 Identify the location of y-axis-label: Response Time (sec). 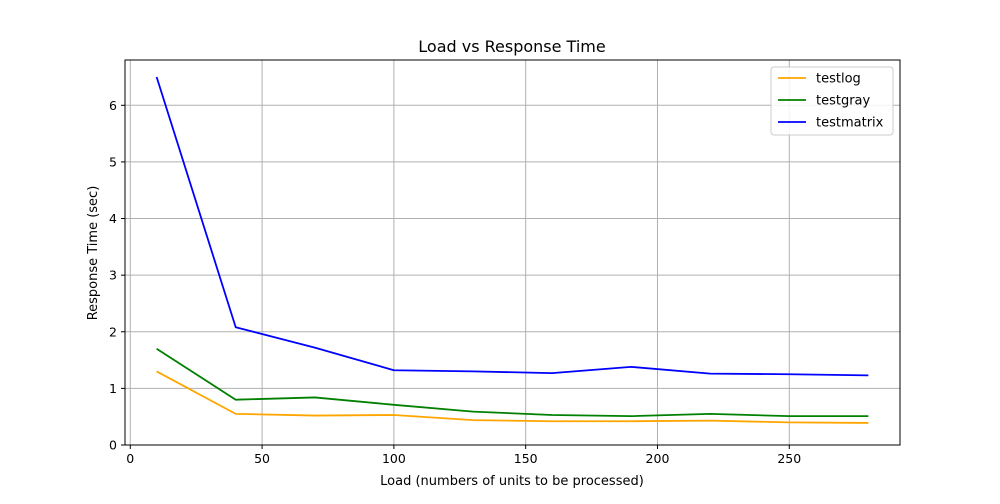
(93, 253).